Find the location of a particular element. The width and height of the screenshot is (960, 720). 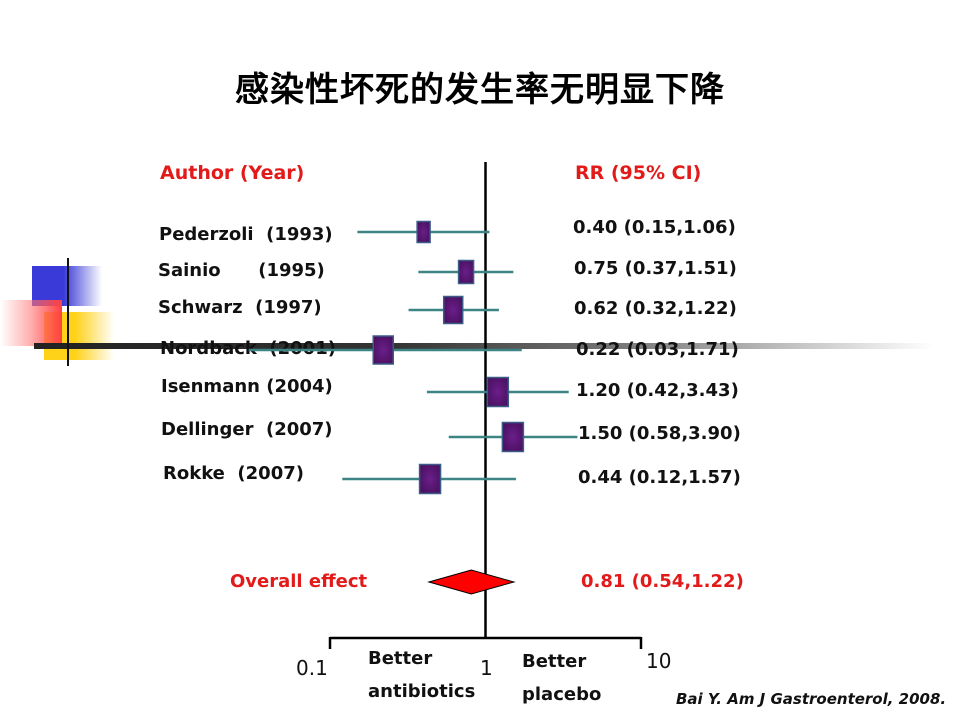

study-rr-ci: 0.40 (0.15,1.06) is located at coordinates (654, 227).